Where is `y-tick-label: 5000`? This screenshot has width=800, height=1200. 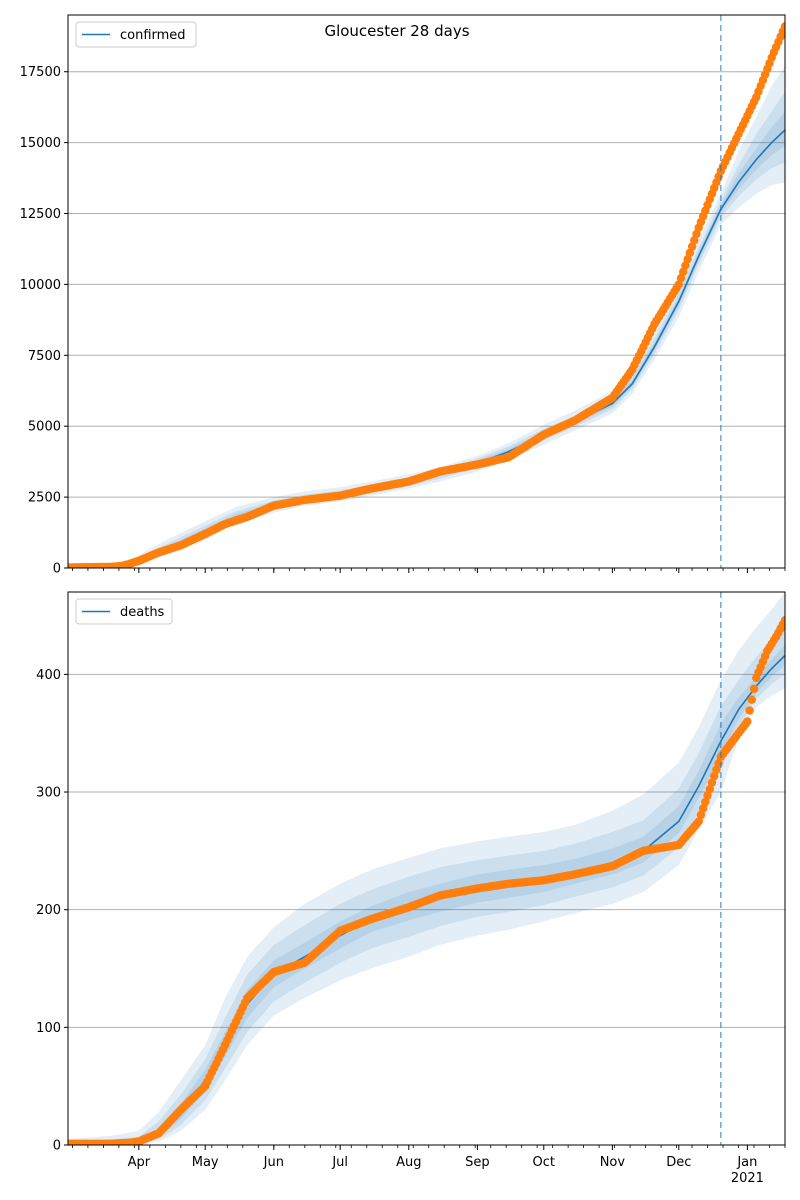
y-tick-label: 5000 is located at coordinates (44, 427).